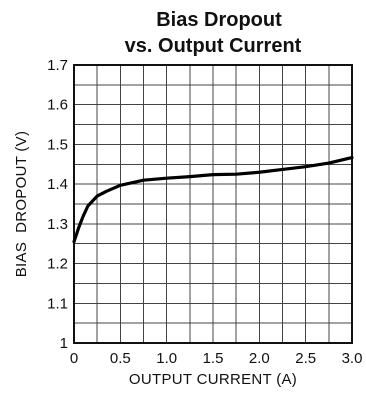 The width and height of the screenshot is (366, 393). I want to click on y-tick-label: 1.2, so click(57, 264).